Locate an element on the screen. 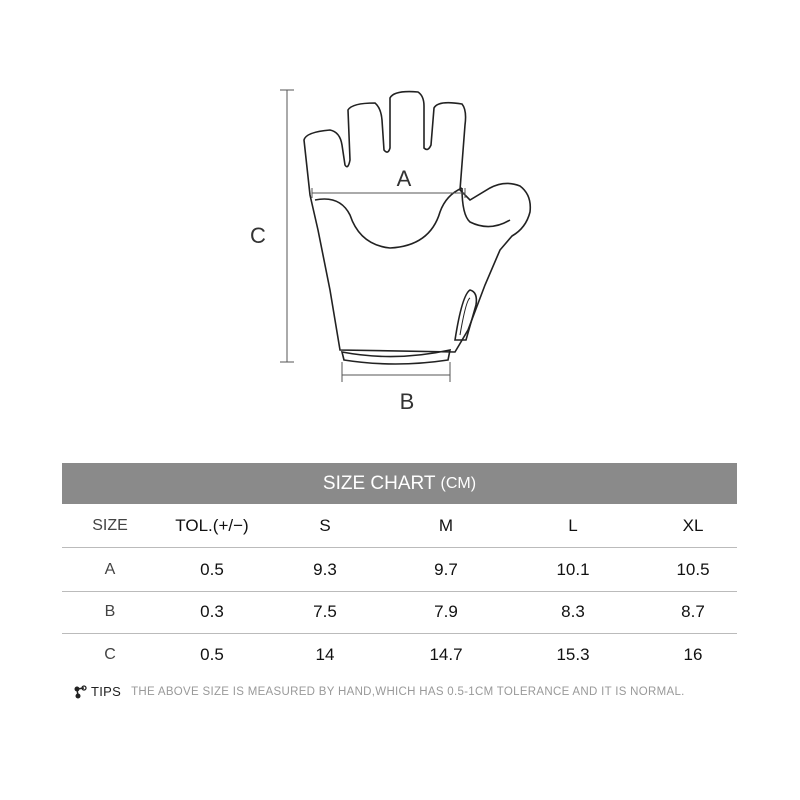 This screenshot has height=800, width=800. header-cell: XL is located at coordinates (693, 525).